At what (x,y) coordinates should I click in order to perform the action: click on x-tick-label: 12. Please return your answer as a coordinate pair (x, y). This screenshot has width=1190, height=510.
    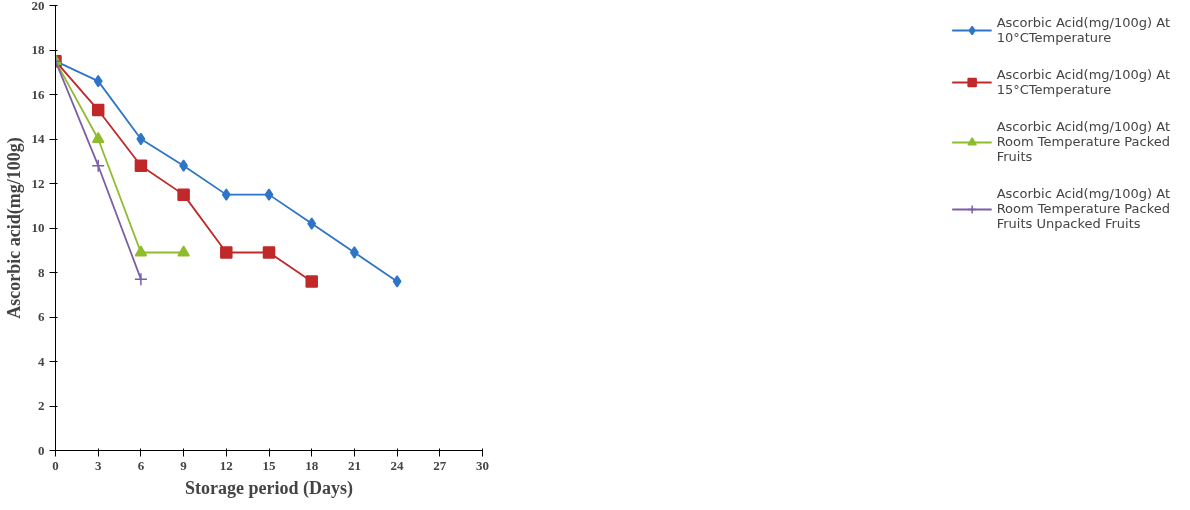
    Looking at the image, I should click on (226, 465).